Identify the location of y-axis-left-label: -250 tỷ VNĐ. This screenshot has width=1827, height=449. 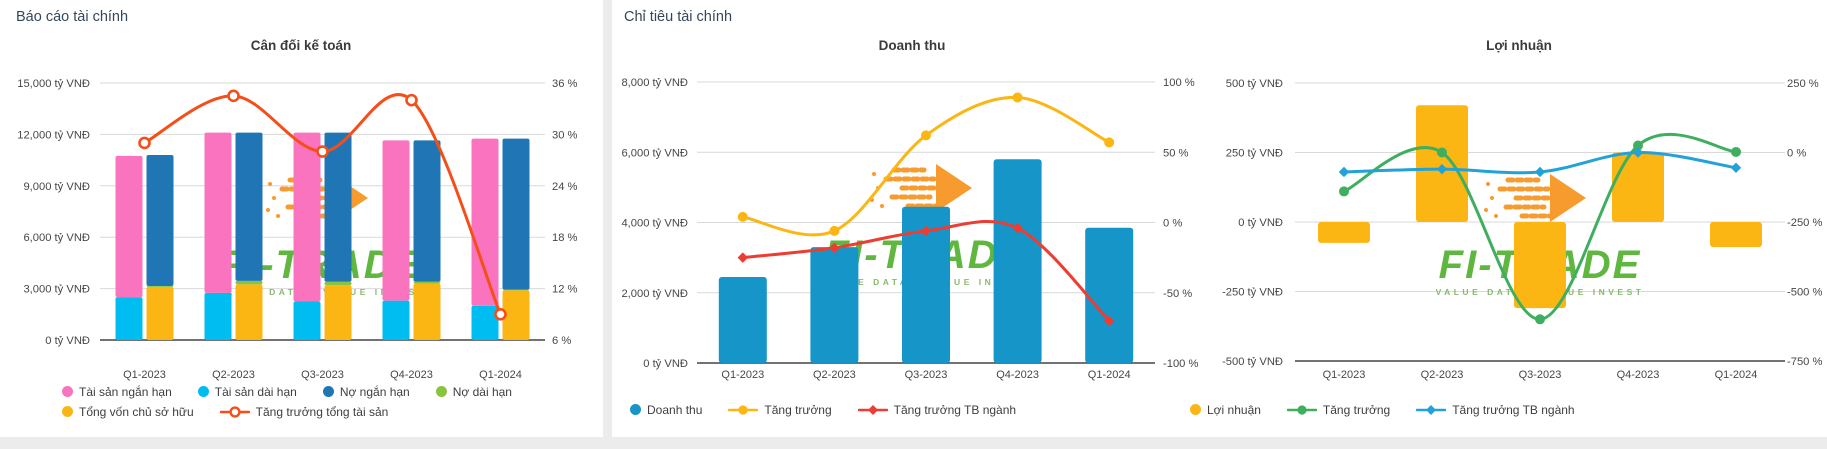
(1252, 293).